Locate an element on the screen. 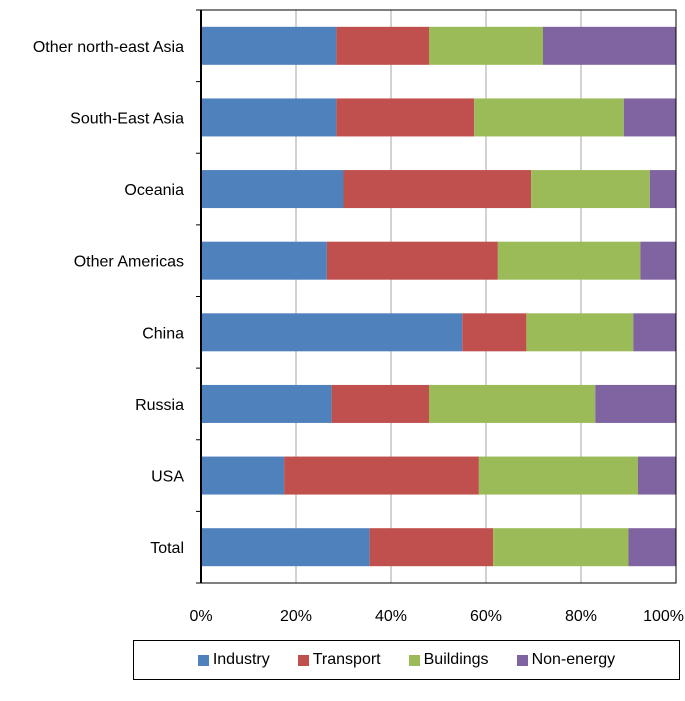 Image resolution: width=685 pixels, height=701 pixels. category-label: Total is located at coordinates (167, 548).